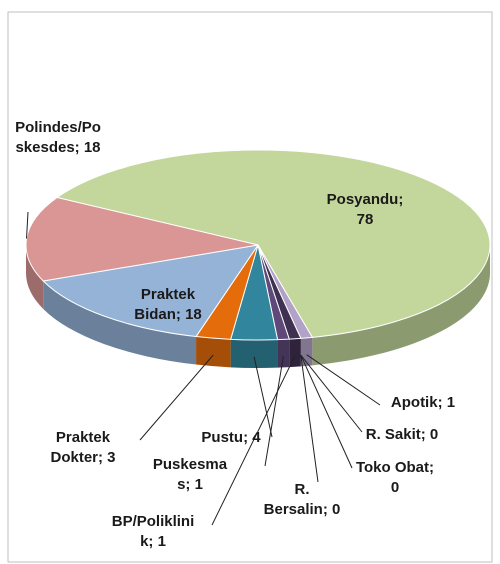  I want to click on data-label: Toko Obat; 0, so click(395, 477).